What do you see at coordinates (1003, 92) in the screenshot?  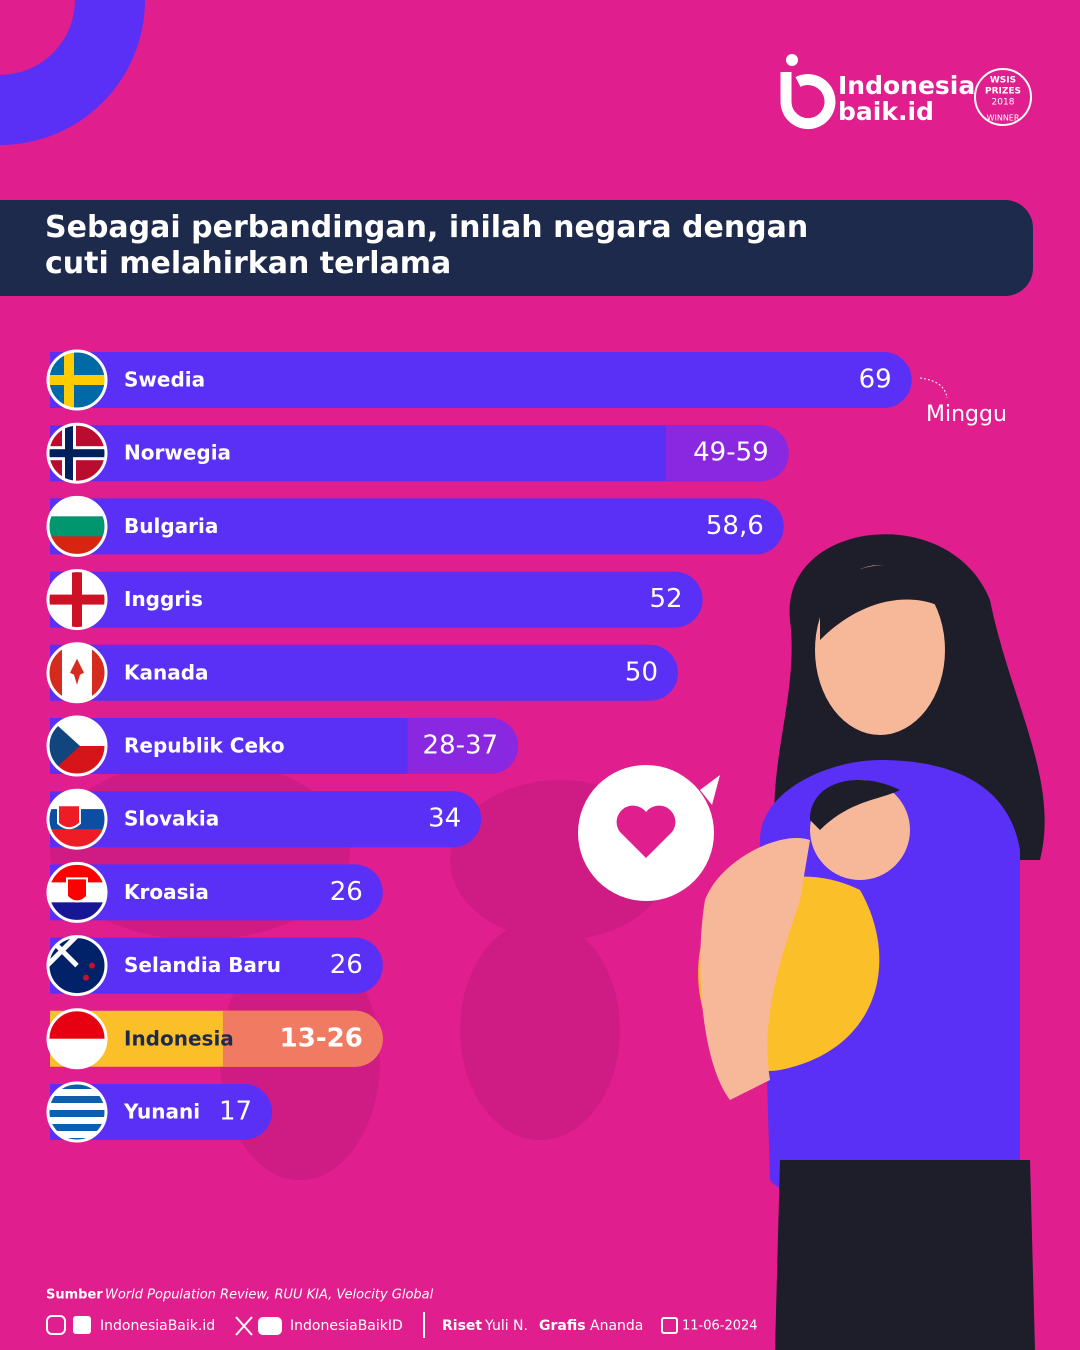 I see `award-text: PRIZES` at bounding box center [1003, 92].